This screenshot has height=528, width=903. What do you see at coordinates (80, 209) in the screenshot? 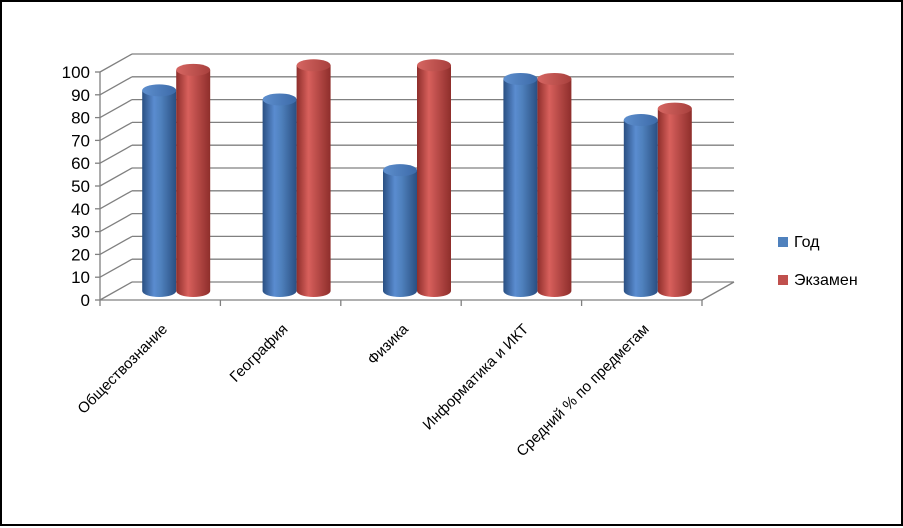
I see `y-tick-label: 40` at bounding box center [80, 209].